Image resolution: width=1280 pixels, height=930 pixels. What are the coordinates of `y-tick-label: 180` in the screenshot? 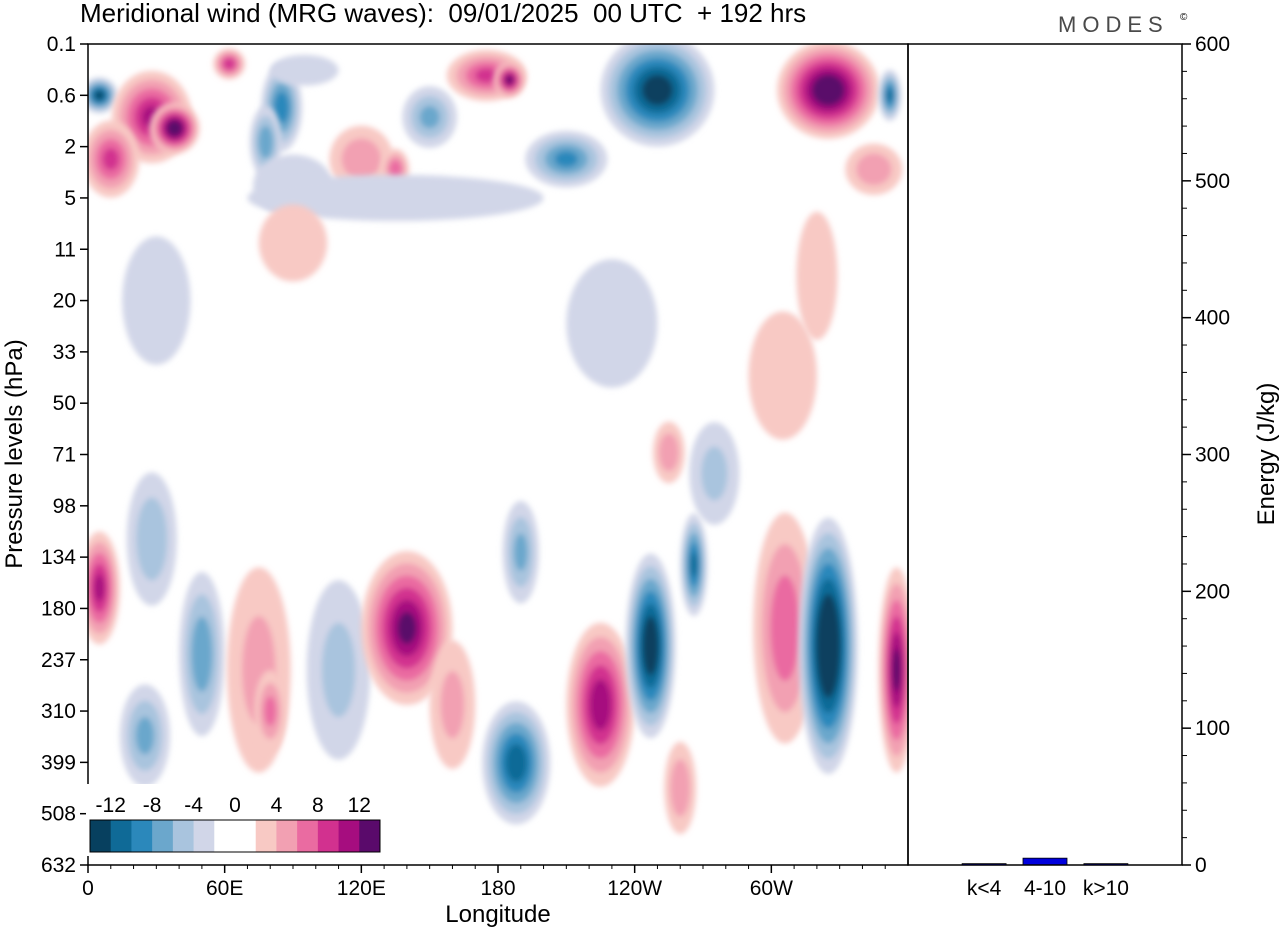 It's located at (58, 608).